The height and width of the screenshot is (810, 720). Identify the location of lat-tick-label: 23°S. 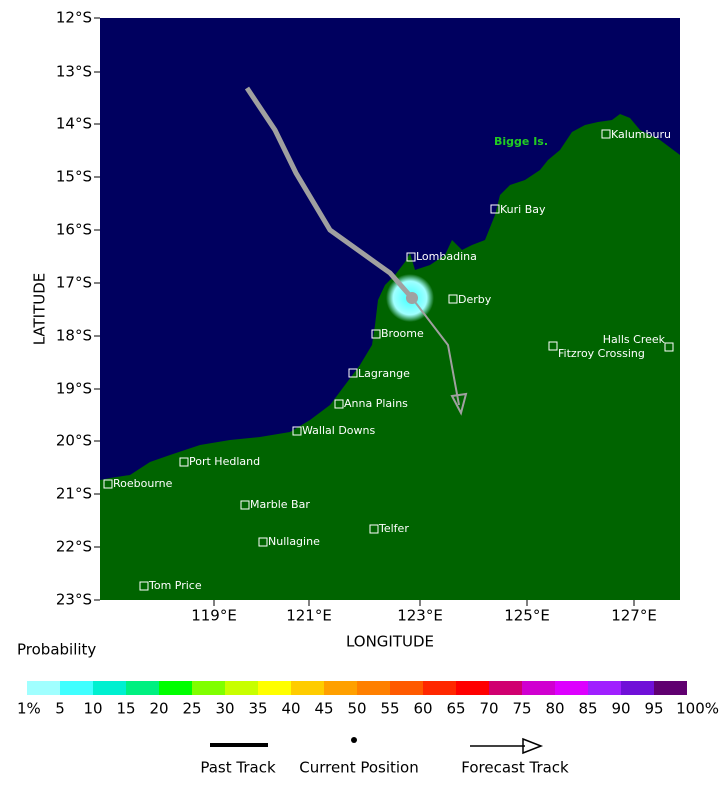
(74, 600).